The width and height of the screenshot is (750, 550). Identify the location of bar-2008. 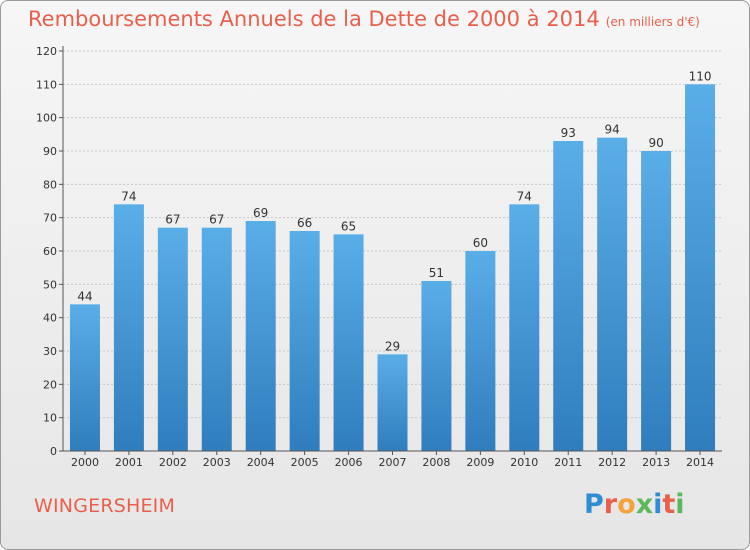
(436, 366).